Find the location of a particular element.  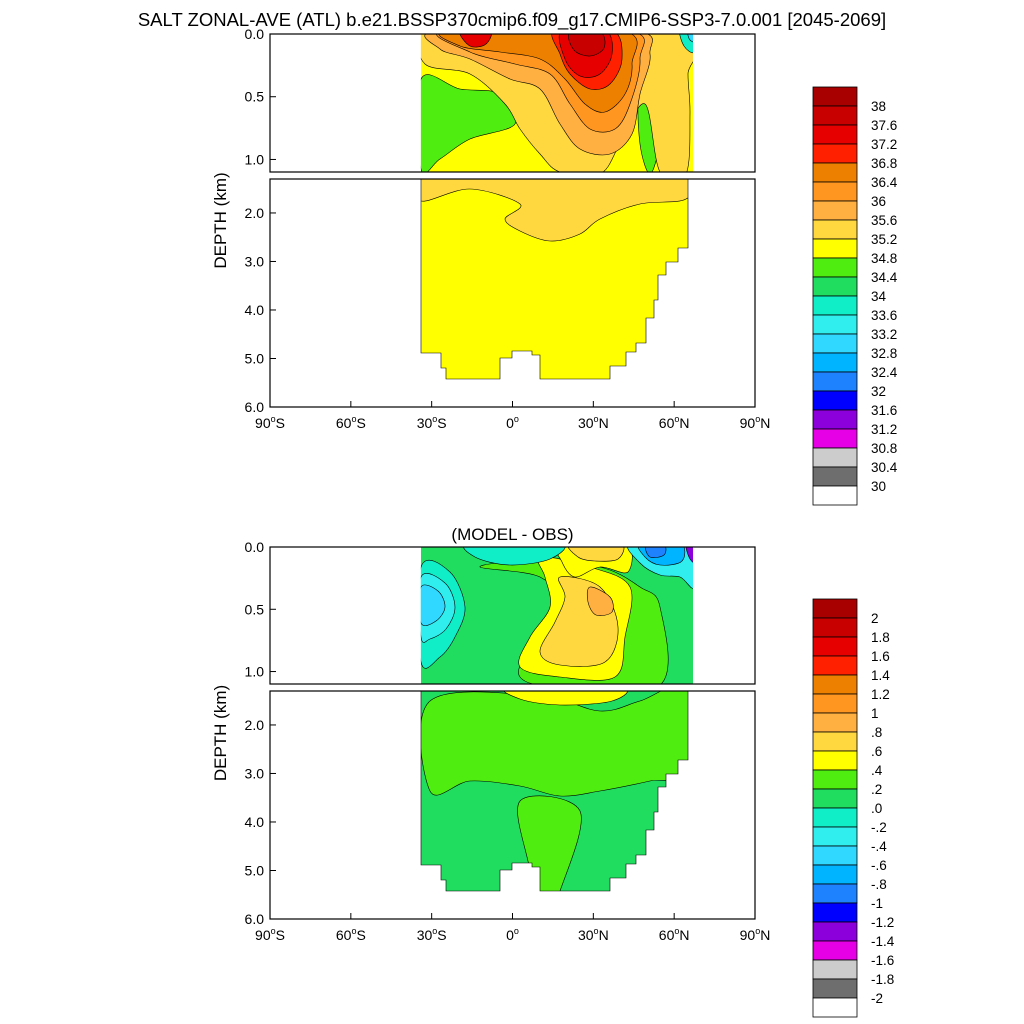

colorbar-label: -1.2 is located at coordinates (882, 922).